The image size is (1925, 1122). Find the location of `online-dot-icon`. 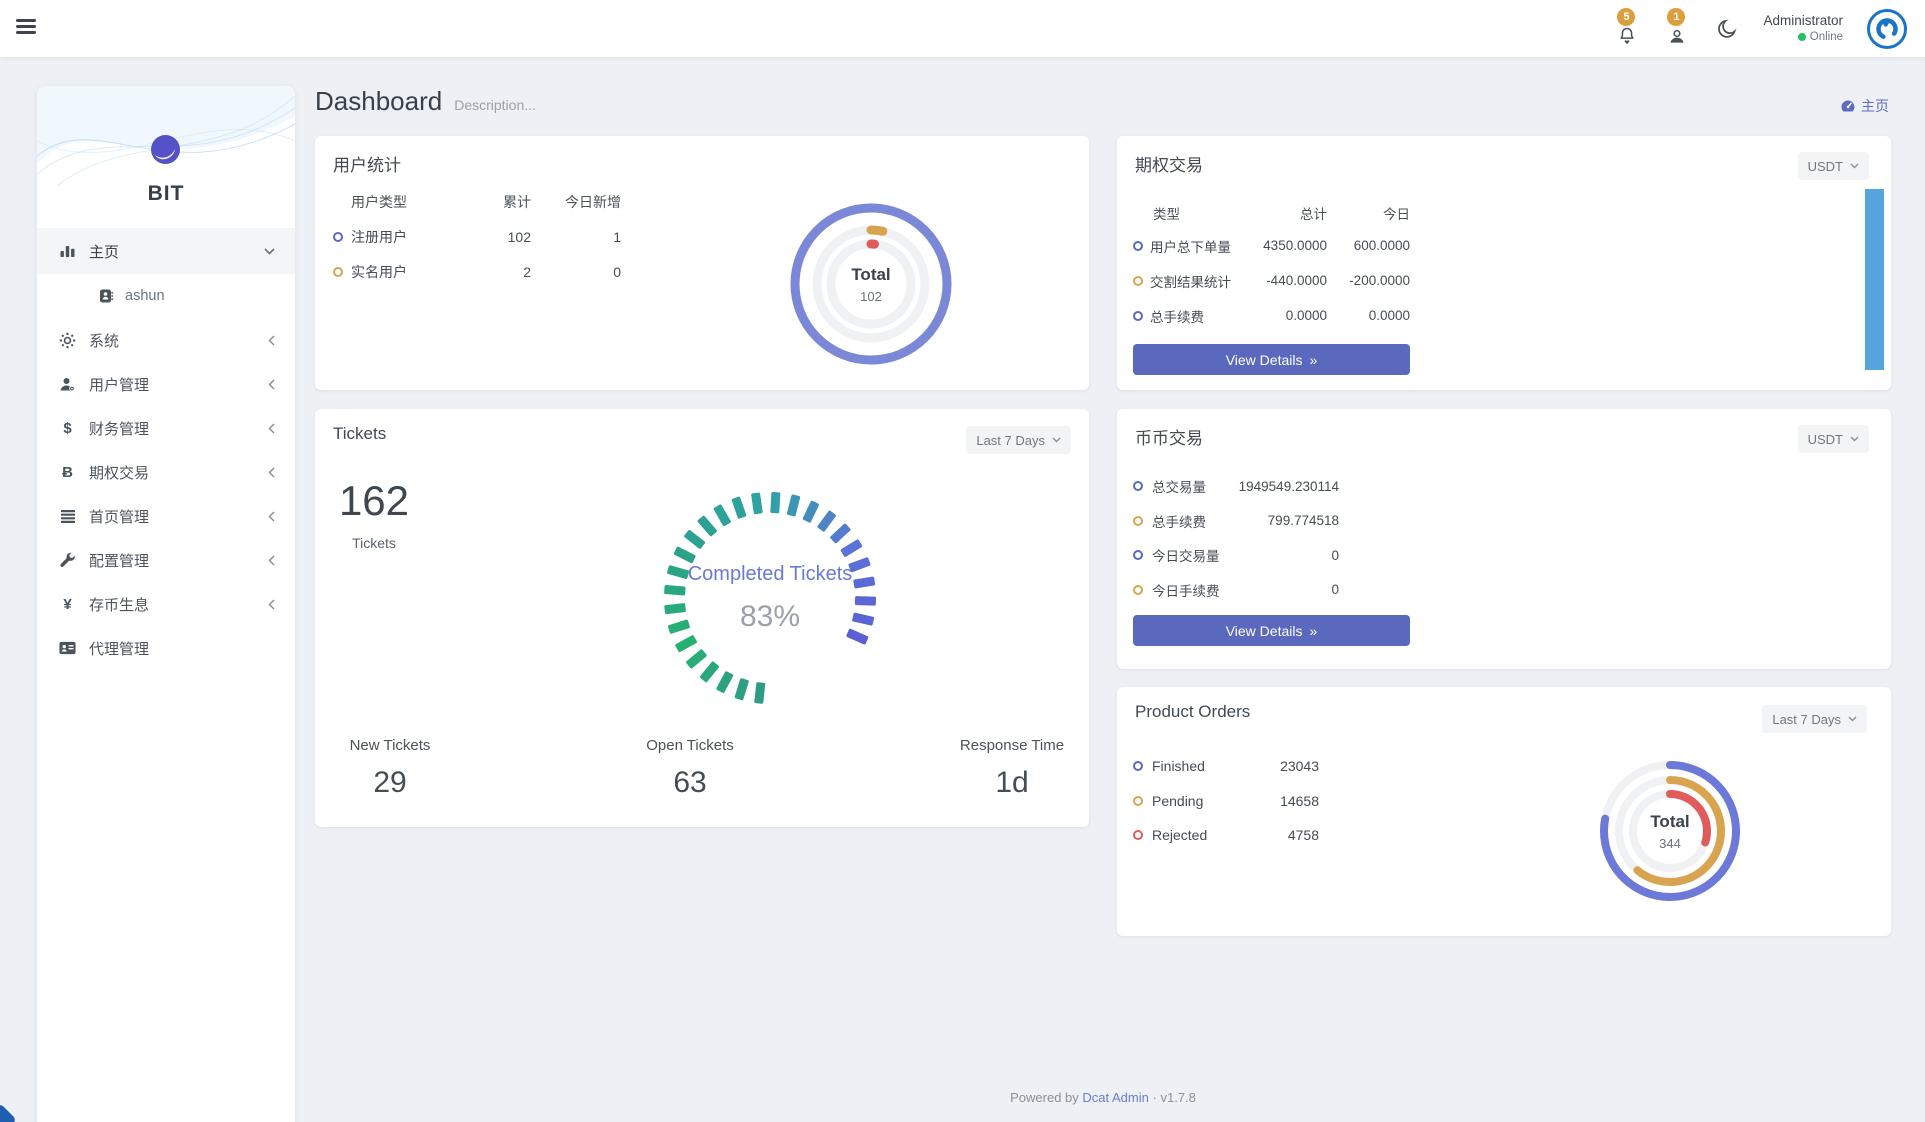

online-dot-icon is located at coordinates (1801, 36).